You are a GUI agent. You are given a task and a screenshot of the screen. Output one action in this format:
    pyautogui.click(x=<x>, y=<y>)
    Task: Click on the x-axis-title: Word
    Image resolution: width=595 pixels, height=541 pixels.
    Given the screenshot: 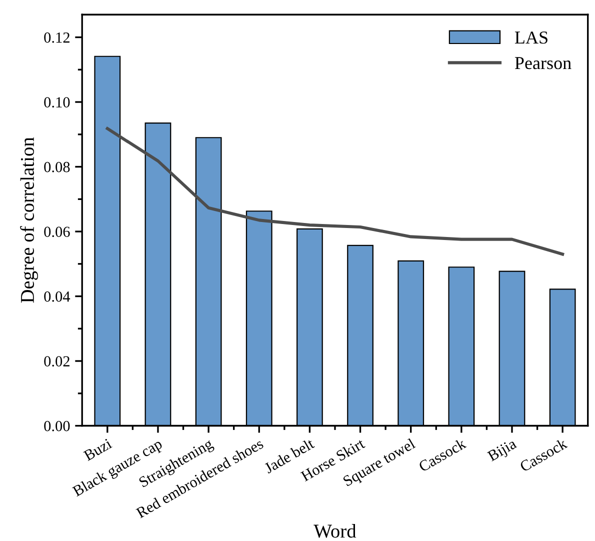 What is the action you would take?
    pyautogui.click(x=335, y=531)
    